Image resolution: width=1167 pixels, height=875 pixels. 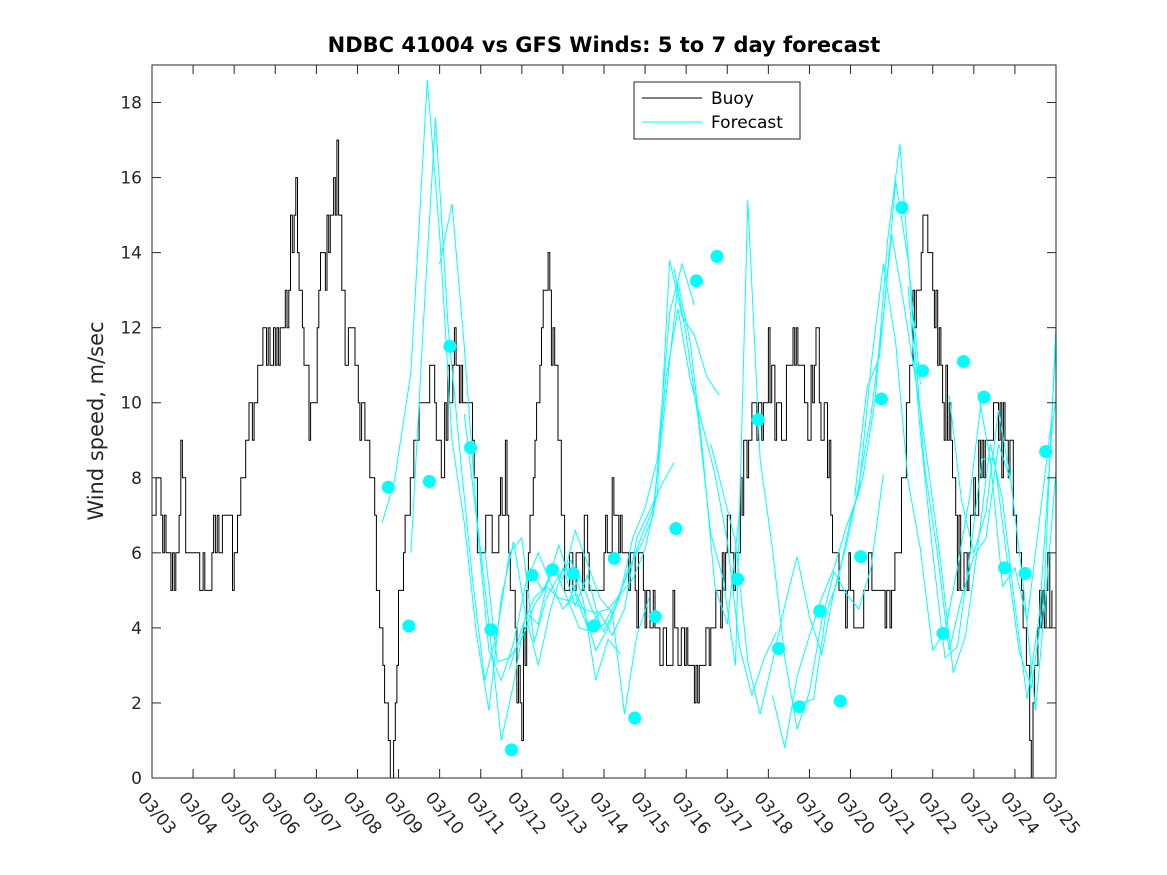 I want to click on y-tick-label: 18, so click(x=131, y=104).